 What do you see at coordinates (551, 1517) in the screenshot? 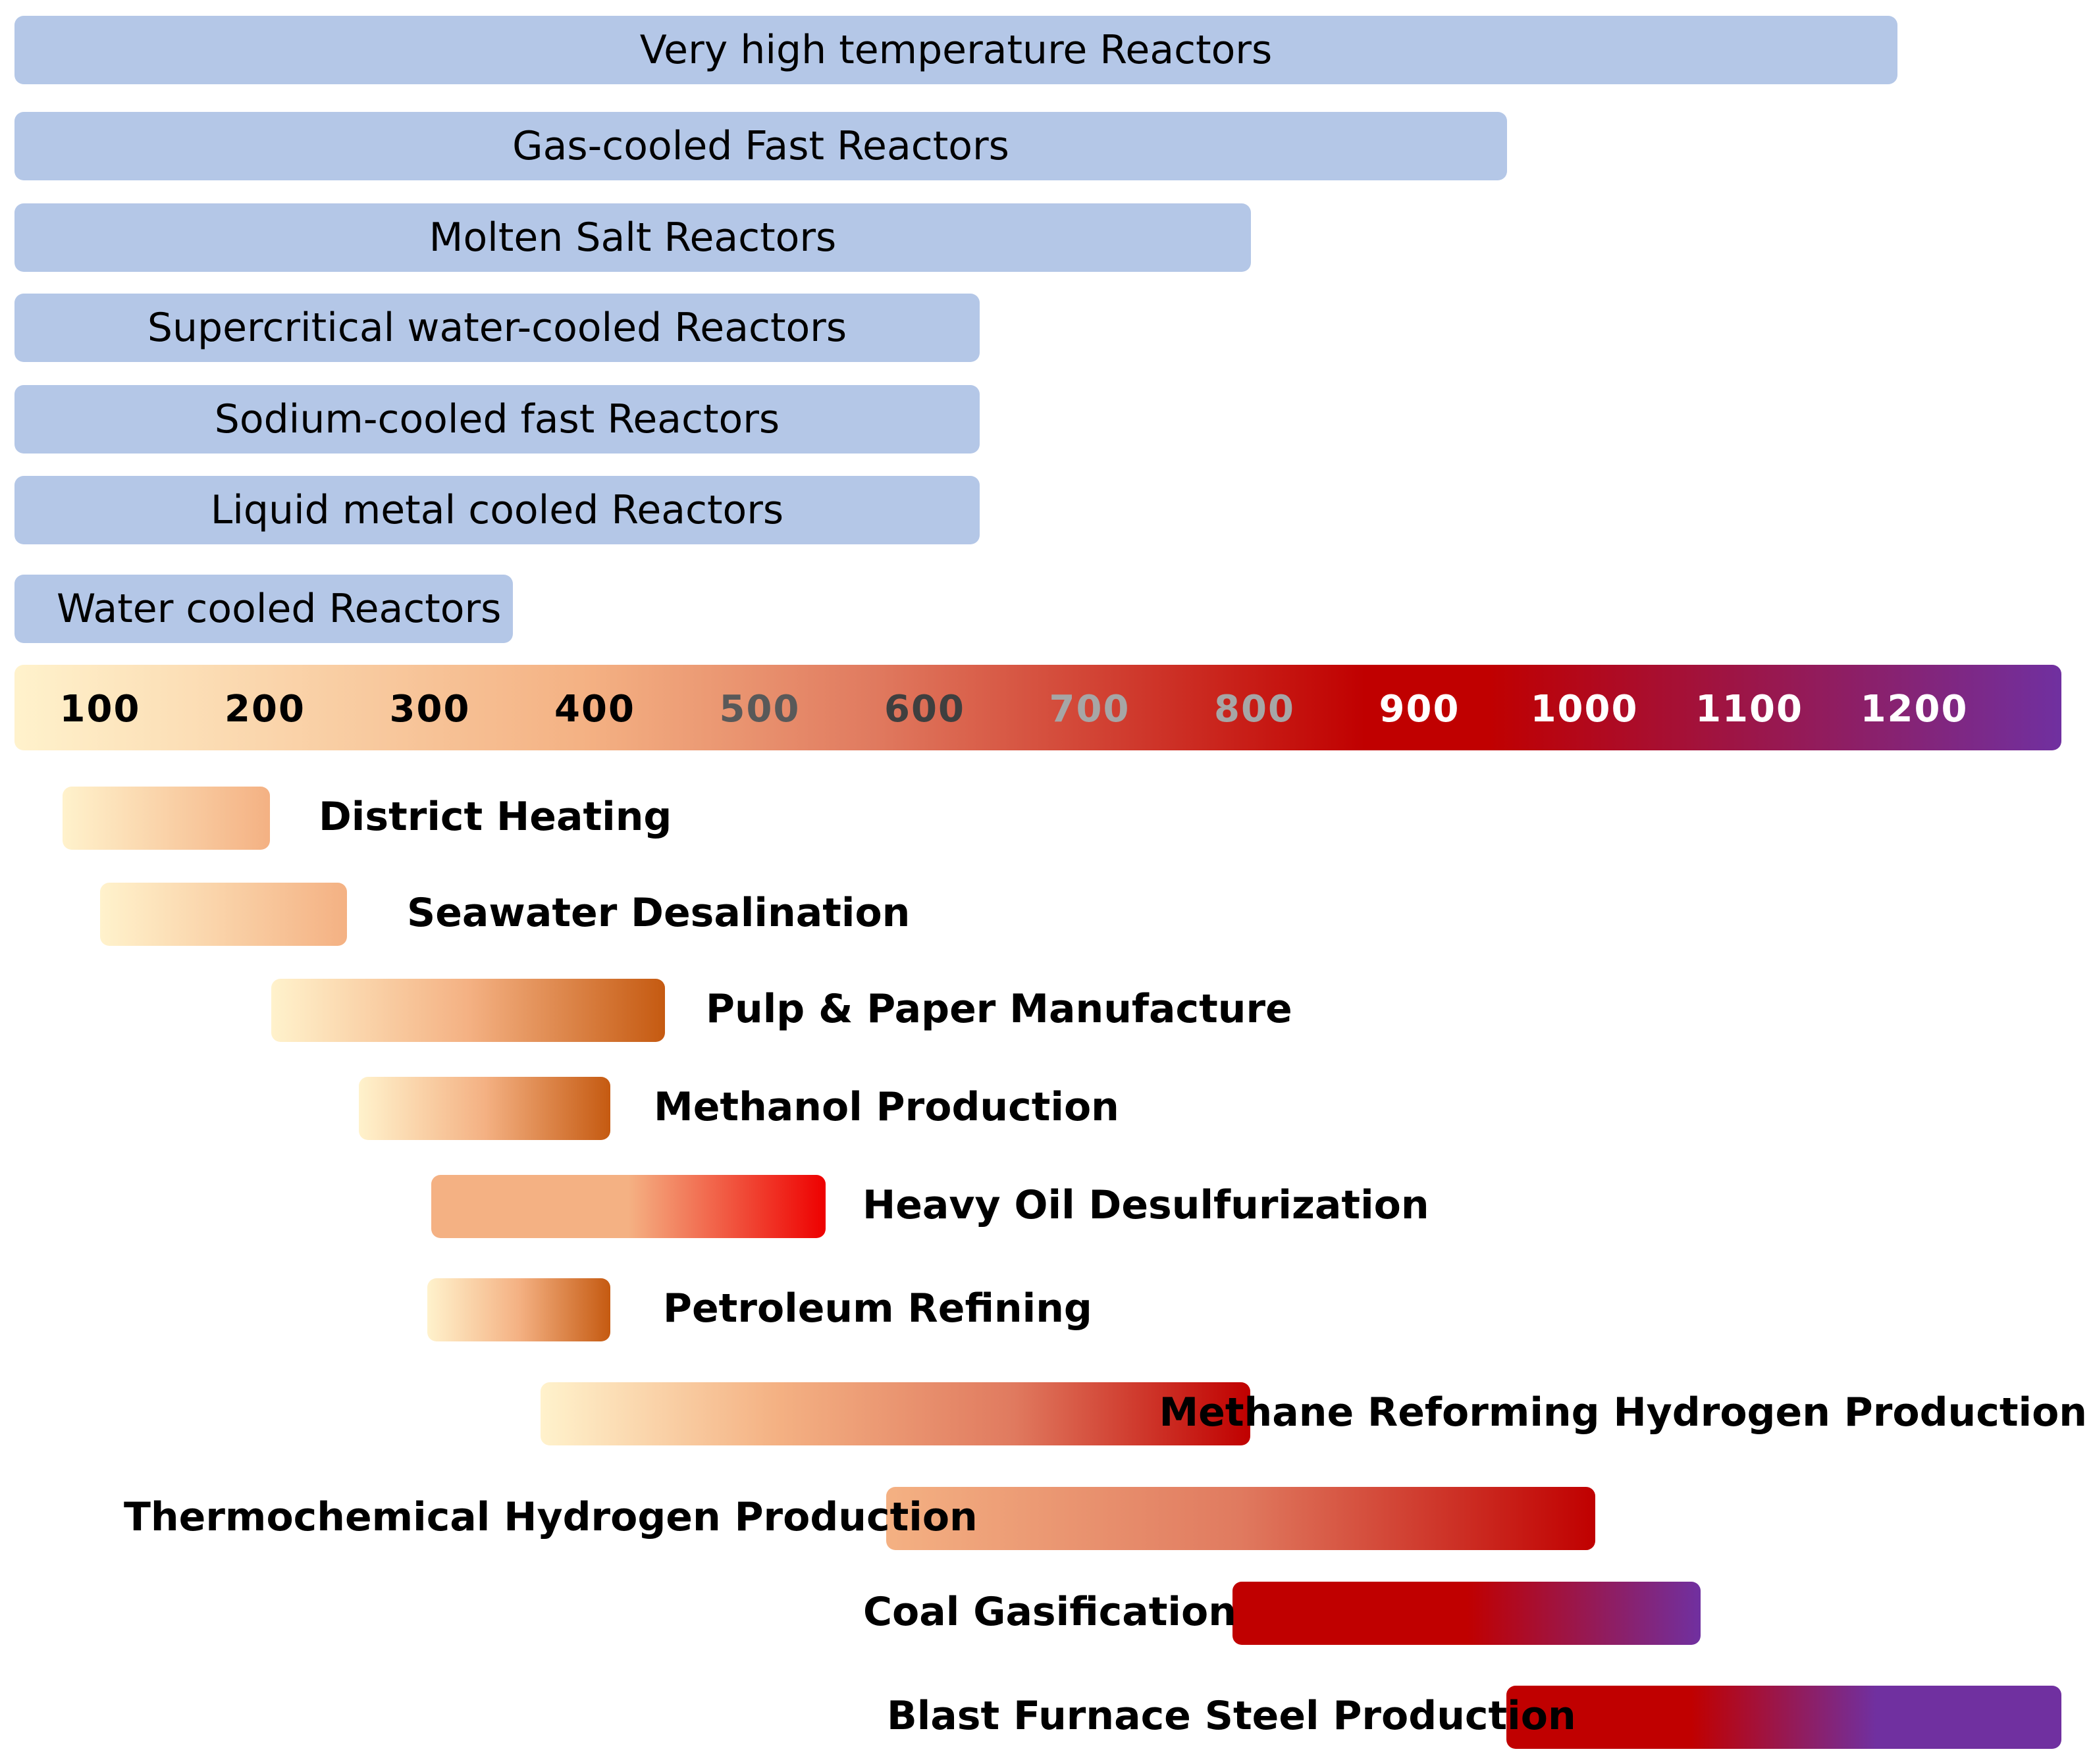
I see `application-label: Thermochemical Hydrogen Production` at bounding box center [551, 1517].